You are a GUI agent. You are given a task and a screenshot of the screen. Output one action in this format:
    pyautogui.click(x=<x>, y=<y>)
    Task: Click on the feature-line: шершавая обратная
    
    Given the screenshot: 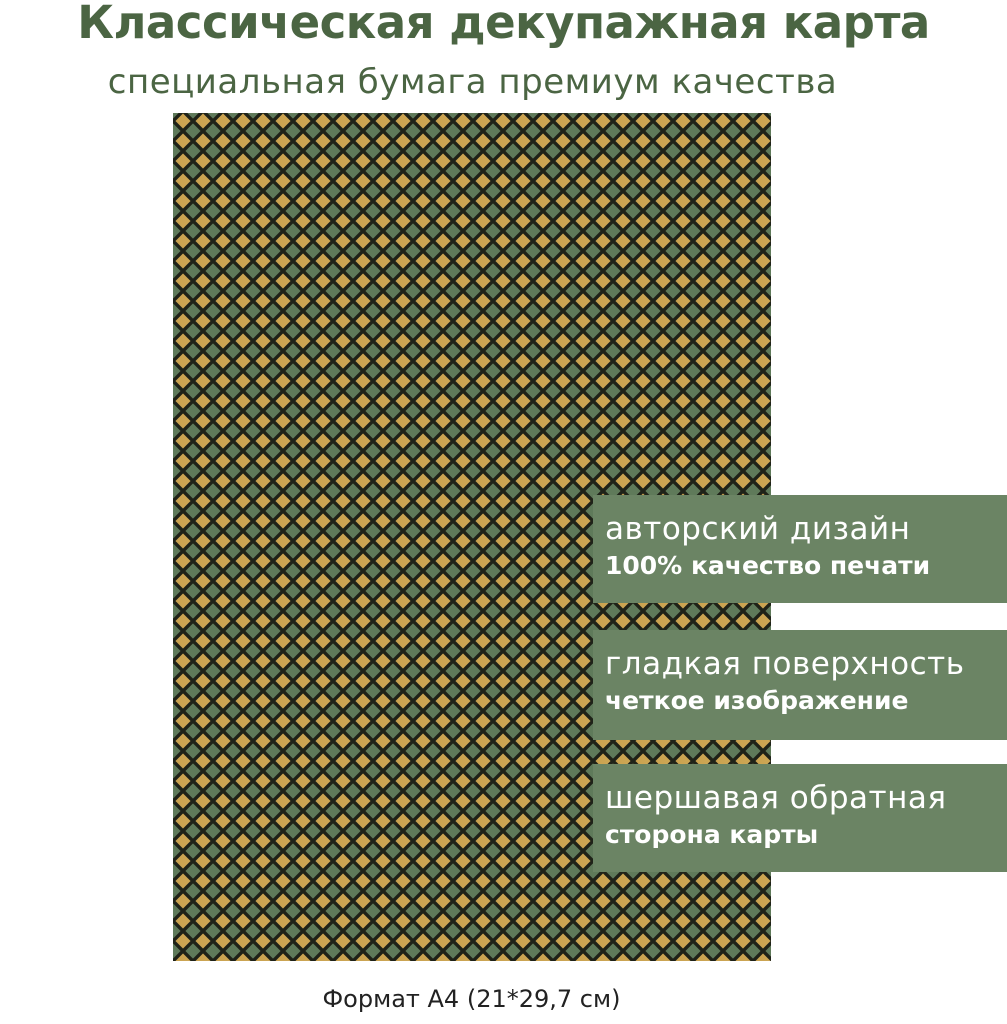 What is the action you would take?
    pyautogui.click(x=776, y=798)
    